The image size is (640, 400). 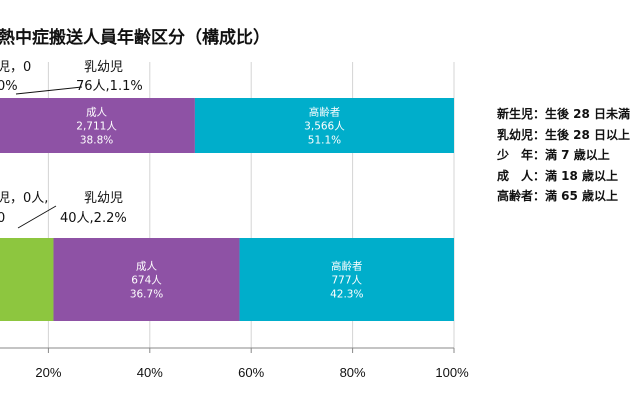 I want to click on segment-count: 2,711人, so click(x=96, y=127).